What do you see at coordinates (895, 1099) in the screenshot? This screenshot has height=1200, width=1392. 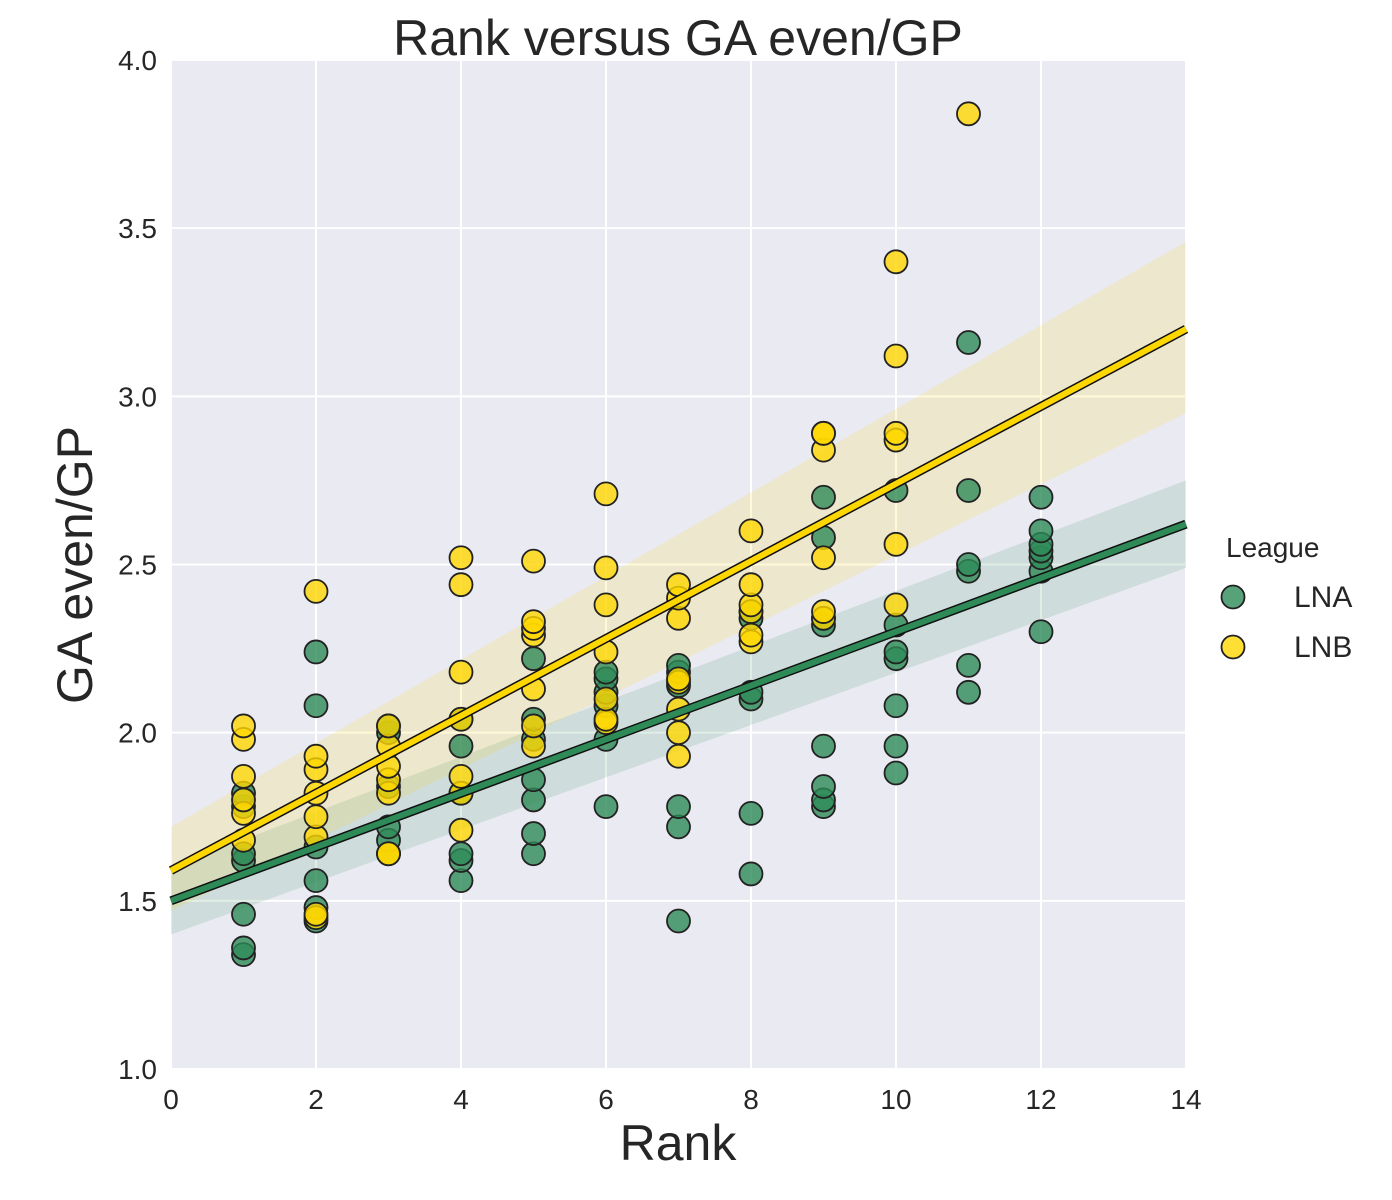 I see `x-tick-label: 10` at bounding box center [895, 1099].